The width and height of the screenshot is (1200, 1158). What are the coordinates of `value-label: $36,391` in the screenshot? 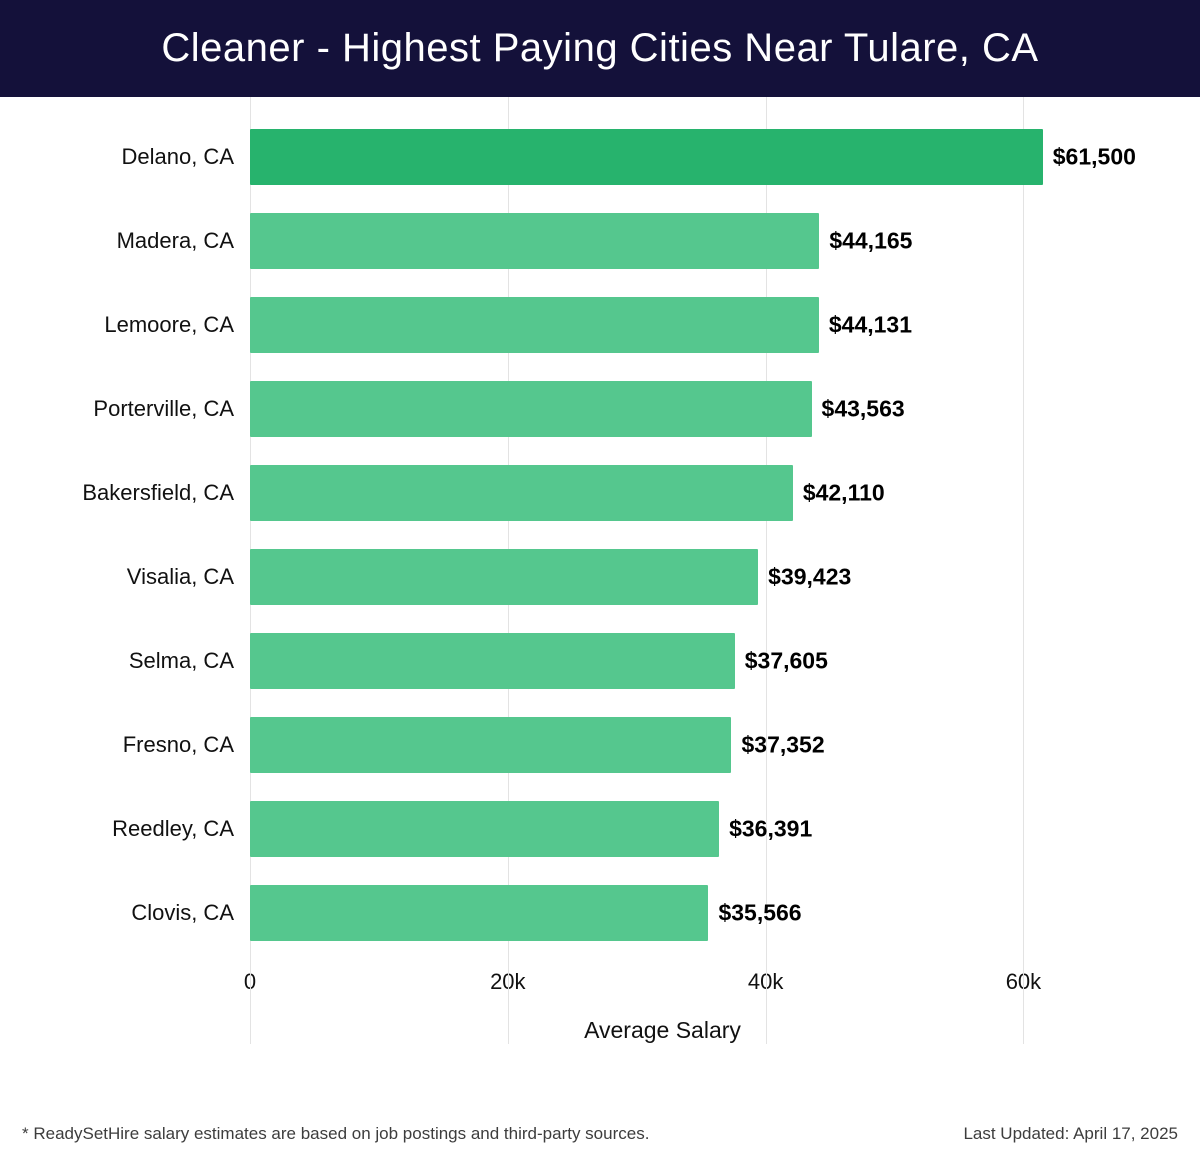 It's located at (771, 828).